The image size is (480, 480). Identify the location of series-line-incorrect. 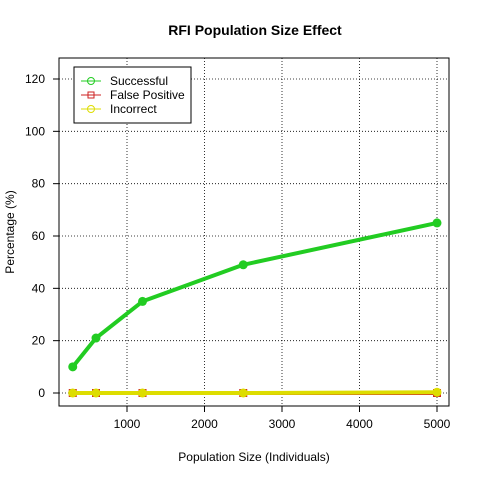
(254, 392).